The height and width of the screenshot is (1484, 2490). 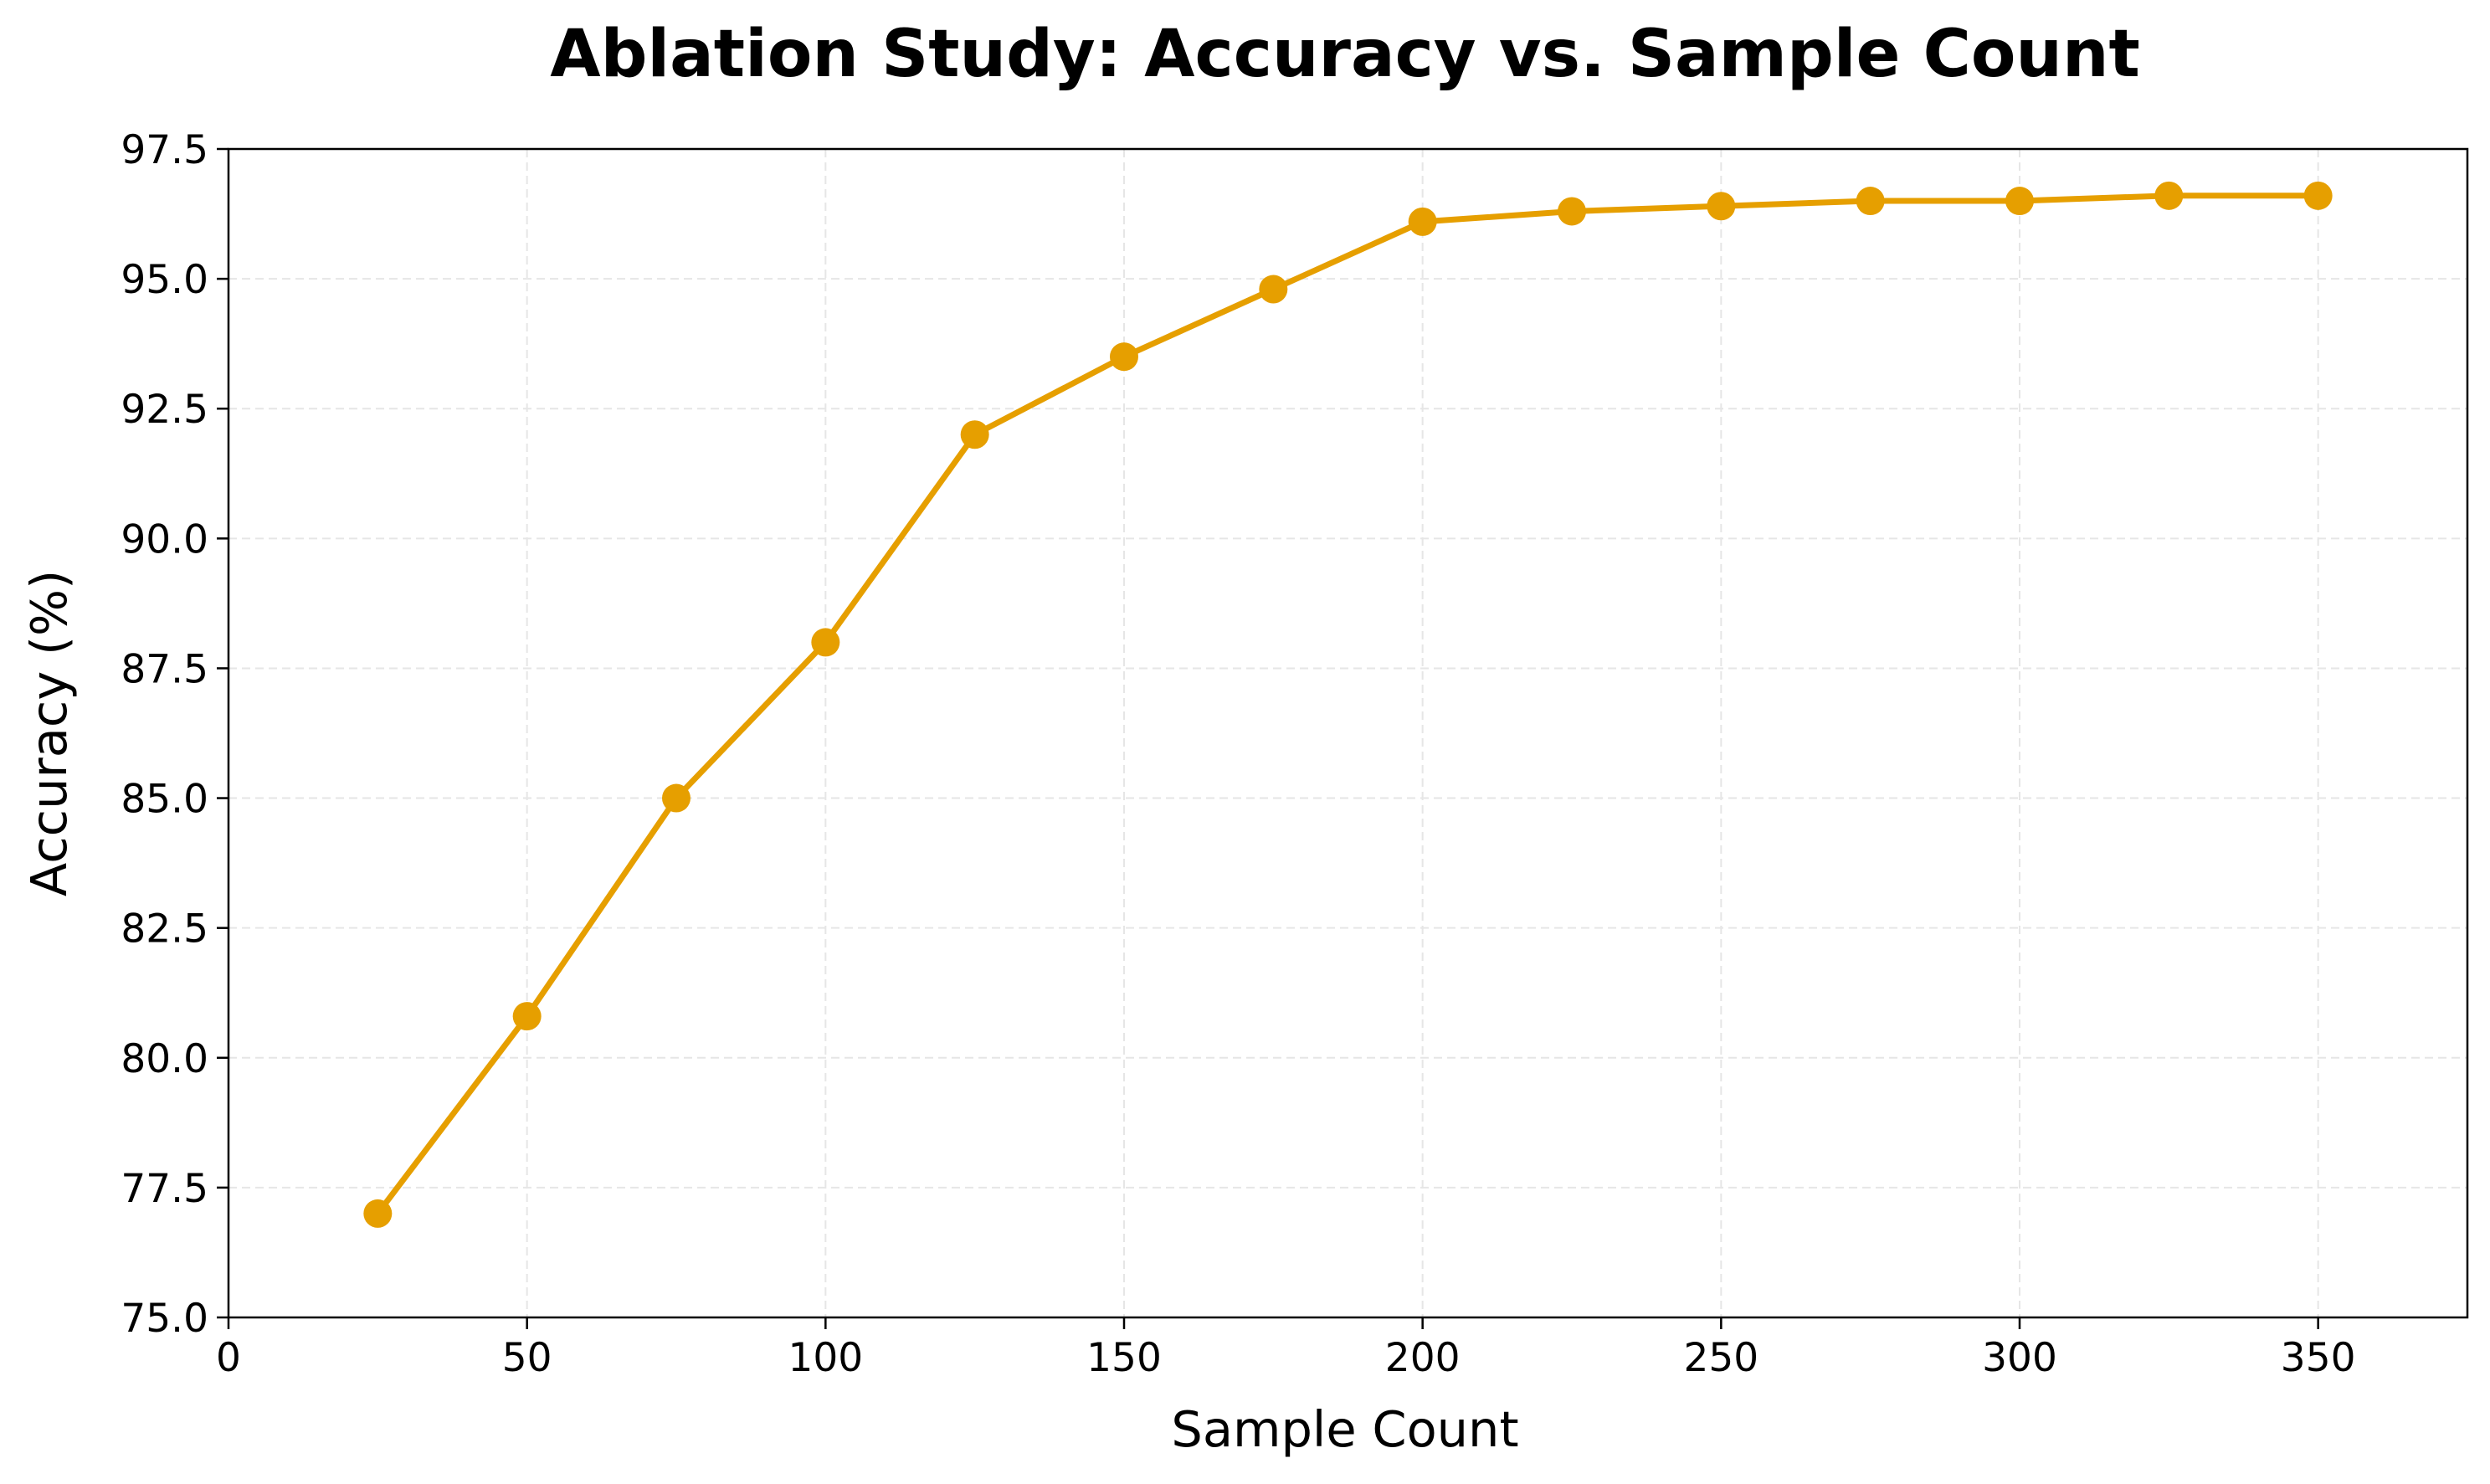 I want to click on x-tick-label: 50, so click(x=527, y=1358).